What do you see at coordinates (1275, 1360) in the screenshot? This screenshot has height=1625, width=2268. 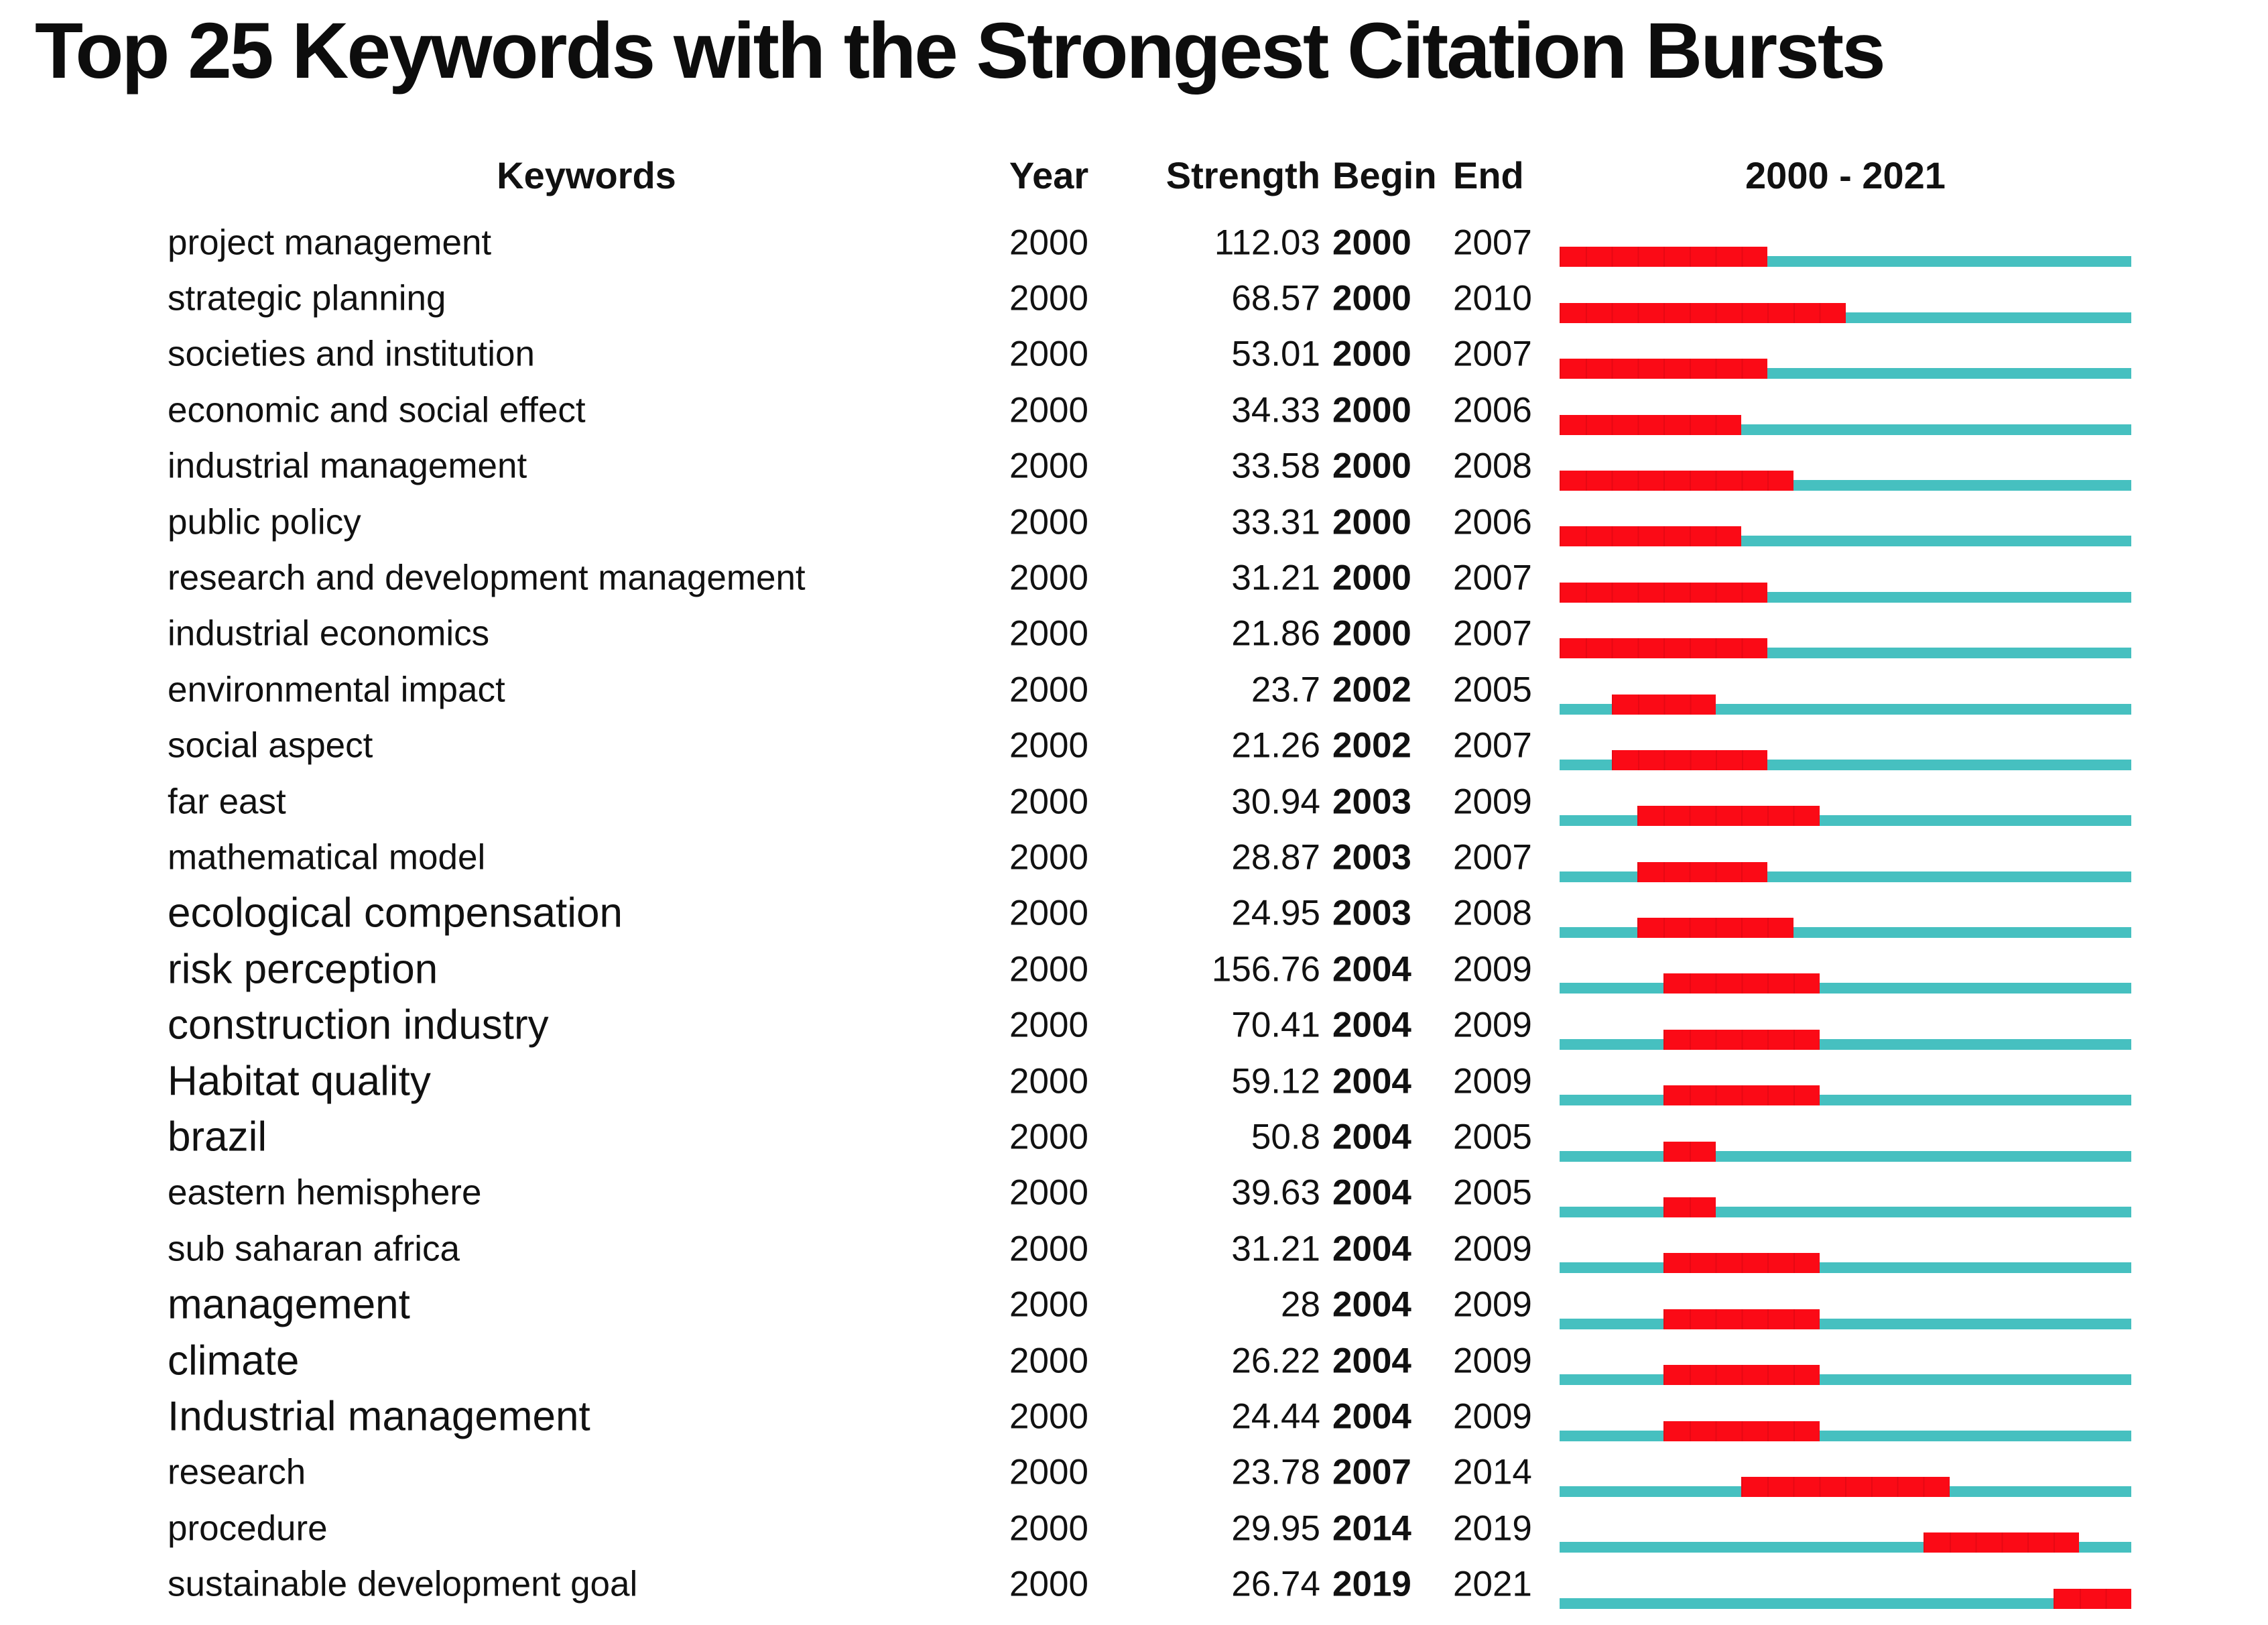 I see `strength-value: 26.22` at bounding box center [1275, 1360].